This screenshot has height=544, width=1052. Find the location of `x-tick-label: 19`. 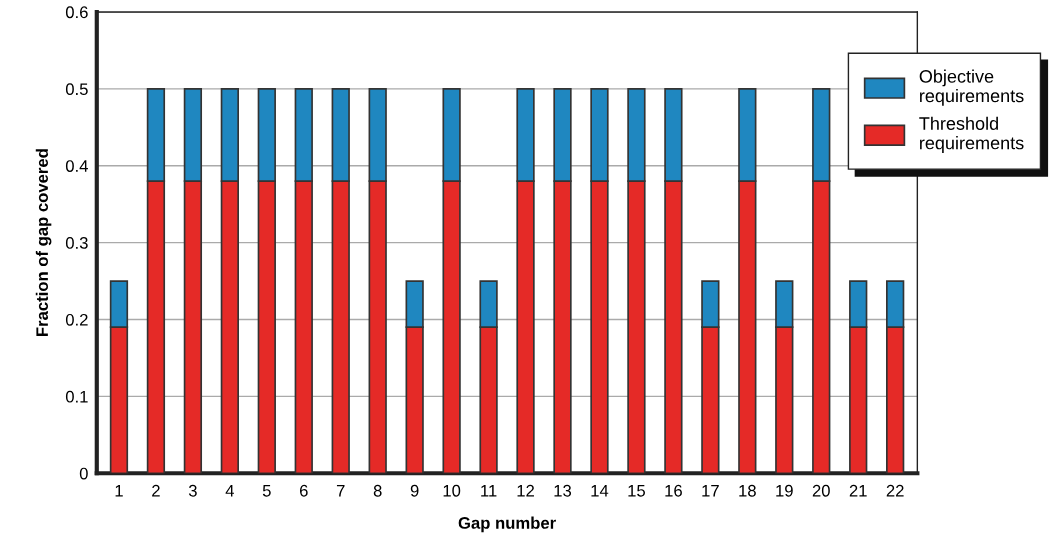

x-tick-label: 19 is located at coordinates (784, 490).